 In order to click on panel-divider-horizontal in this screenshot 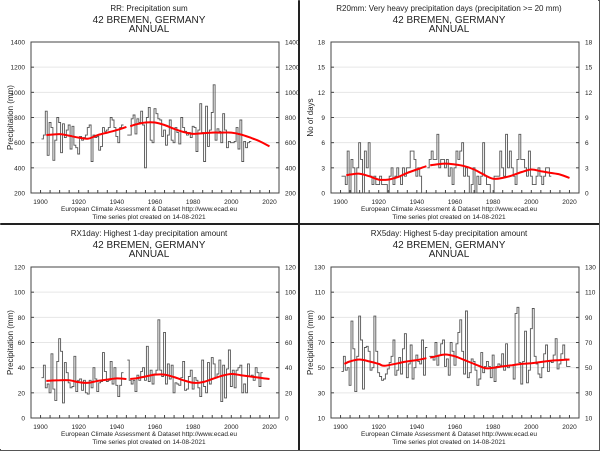, I will do `click(300, 224)`.